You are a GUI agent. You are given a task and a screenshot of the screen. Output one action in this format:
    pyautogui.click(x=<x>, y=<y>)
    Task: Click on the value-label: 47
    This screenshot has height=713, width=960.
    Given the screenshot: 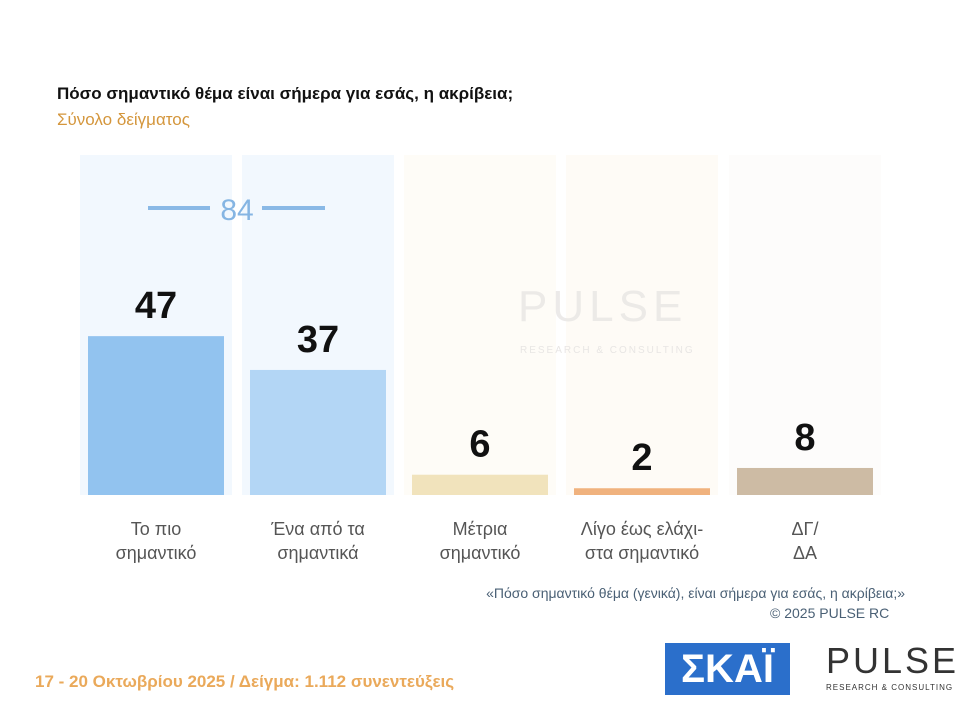 What is the action you would take?
    pyautogui.click(x=156, y=306)
    